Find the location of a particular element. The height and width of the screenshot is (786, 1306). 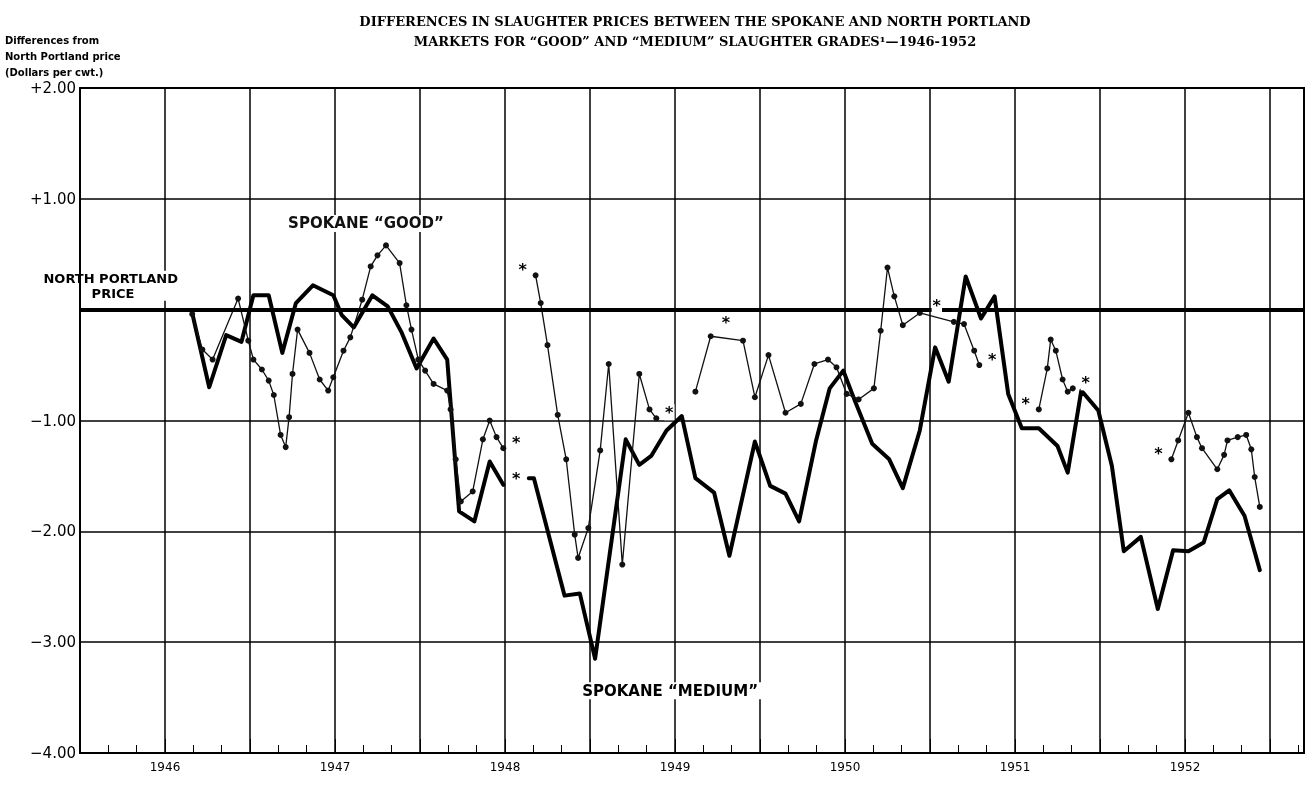

series-label: SPOKANE “GOOD” is located at coordinates (366, 223).